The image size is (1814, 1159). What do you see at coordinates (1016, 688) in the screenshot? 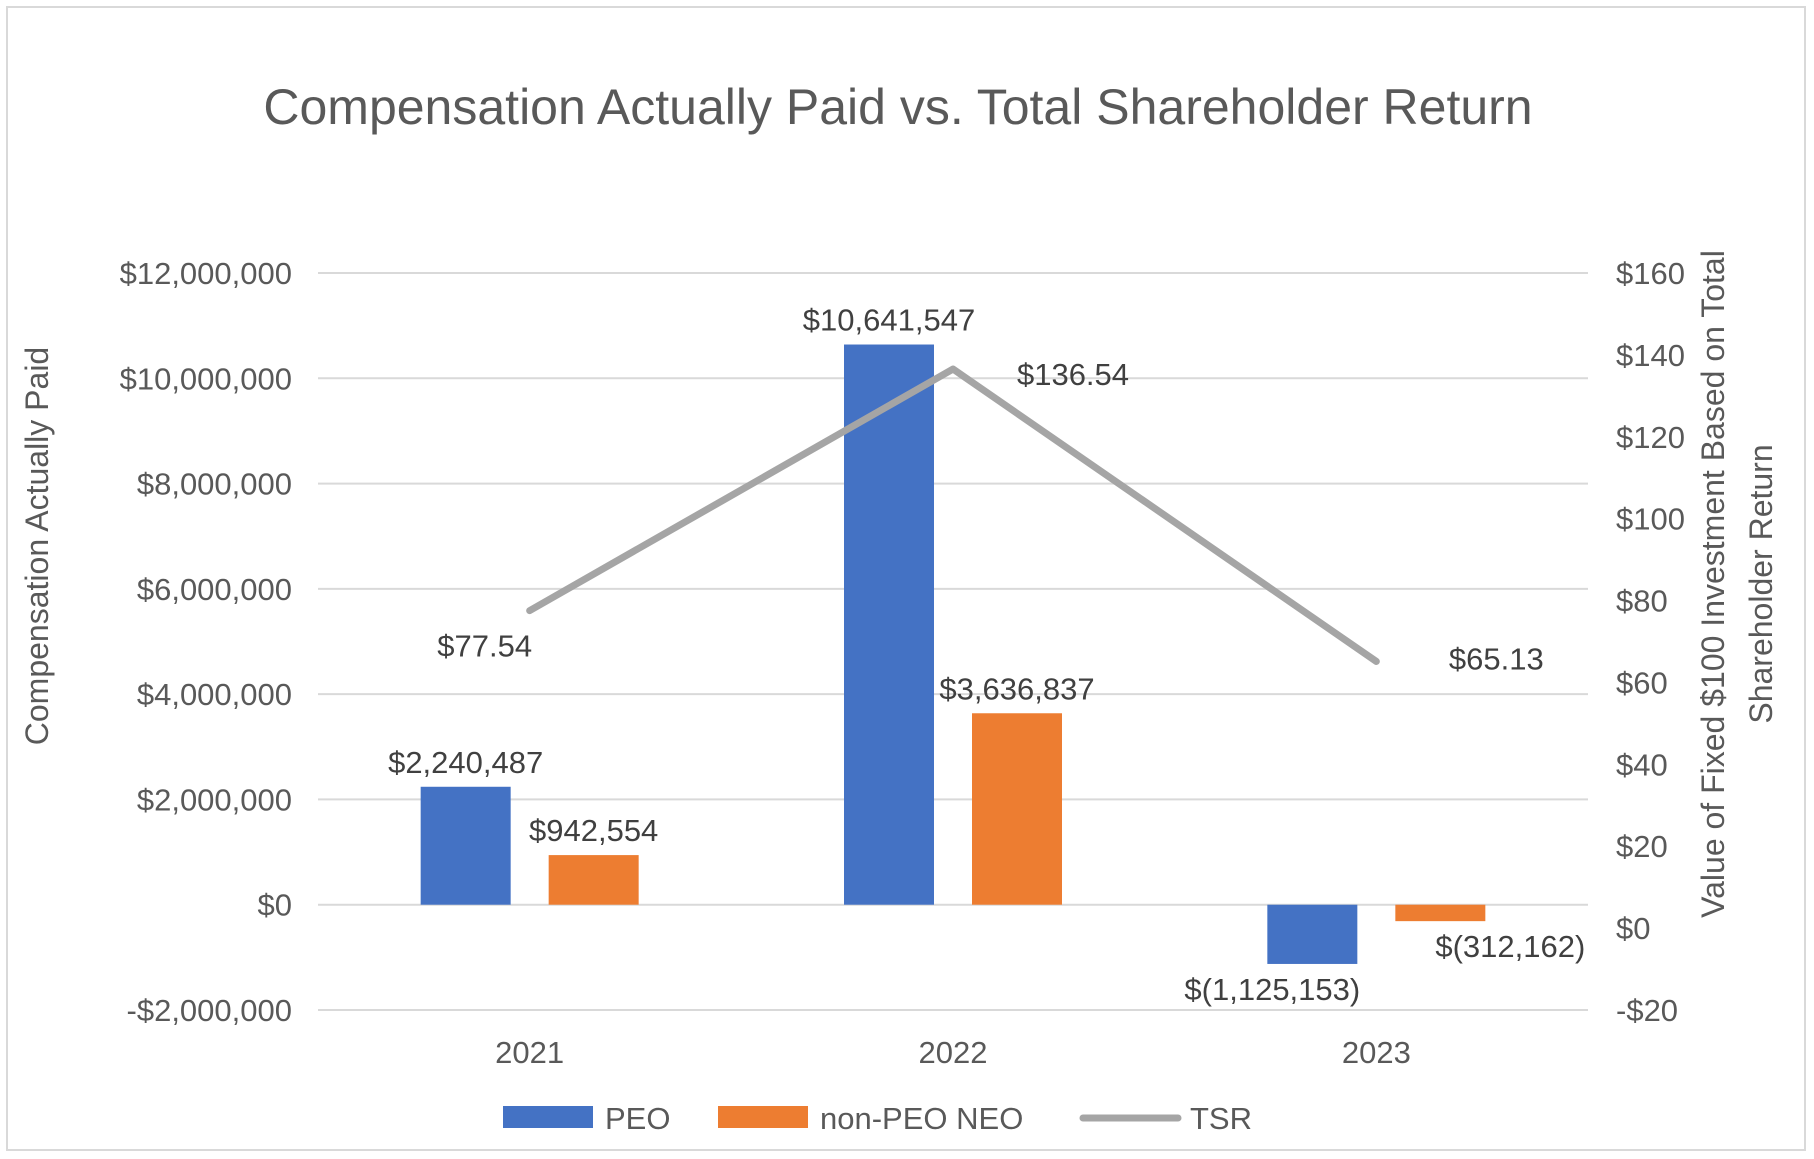
I see `bar-data-label: $3,636,837` at bounding box center [1016, 688].